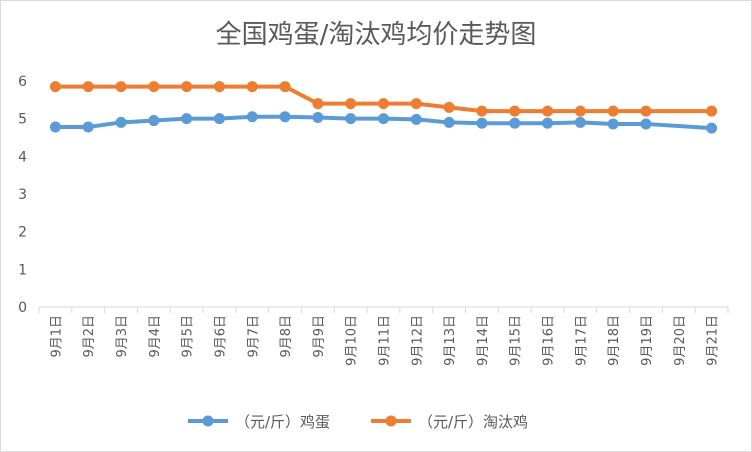  Describe the element at coordinates (581, 340) in the screenshot. I see `x-tick-label: 9月17日` at that location.